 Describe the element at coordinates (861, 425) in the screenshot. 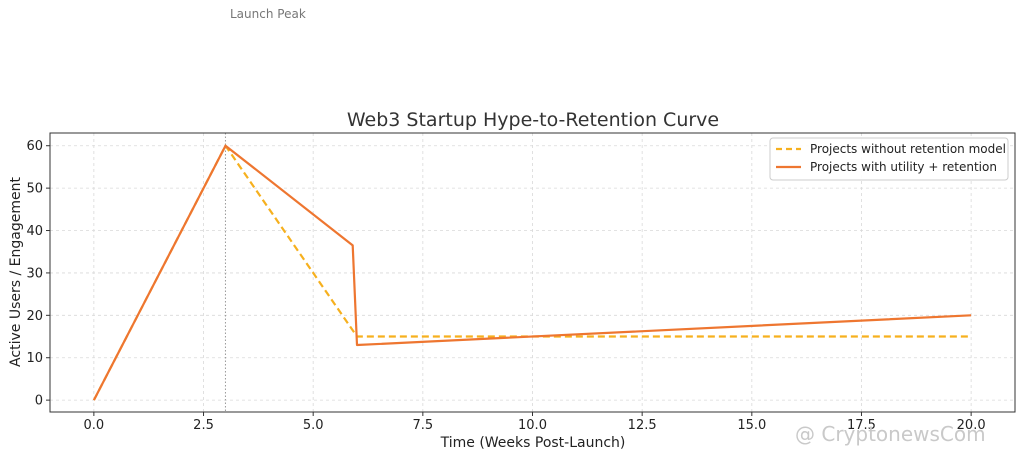

I see `x-tick-label: 17.5` at that location.